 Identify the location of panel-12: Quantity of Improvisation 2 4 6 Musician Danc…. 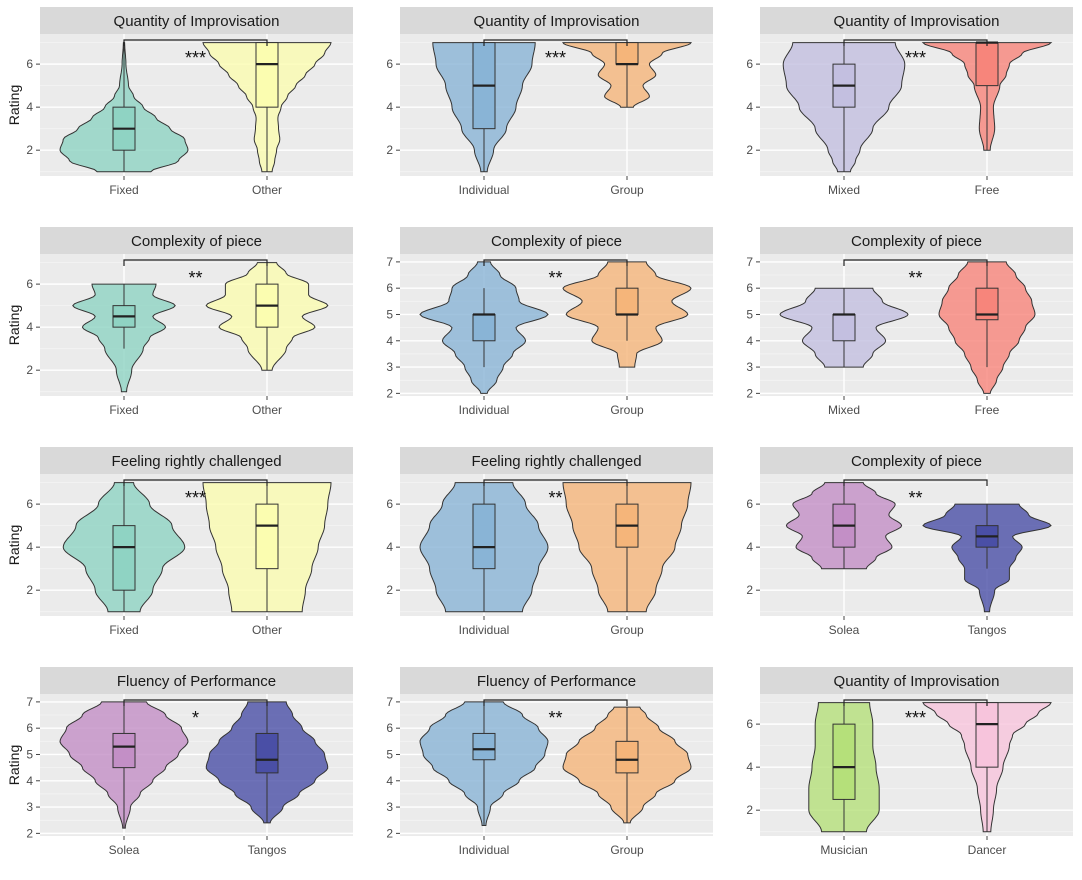
(909, 762).